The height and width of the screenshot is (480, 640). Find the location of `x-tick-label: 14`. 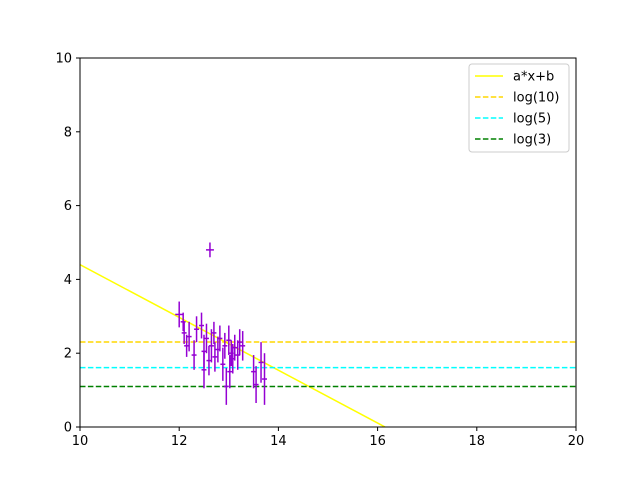

x-tick-label: 14 is located at coordinates (278, 441).